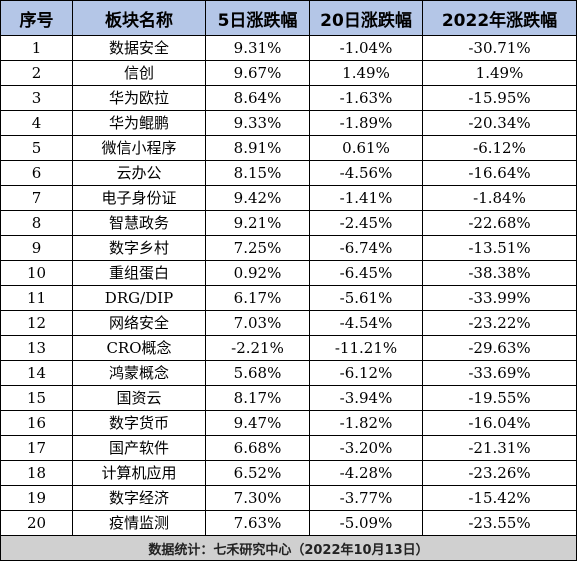 This screenshot has width=577, height=562. What do you see at coordinates (139, 98) in the screenshot?
I see `cell-sector-name: 华为欧拉` at bounding box center [139, 98].